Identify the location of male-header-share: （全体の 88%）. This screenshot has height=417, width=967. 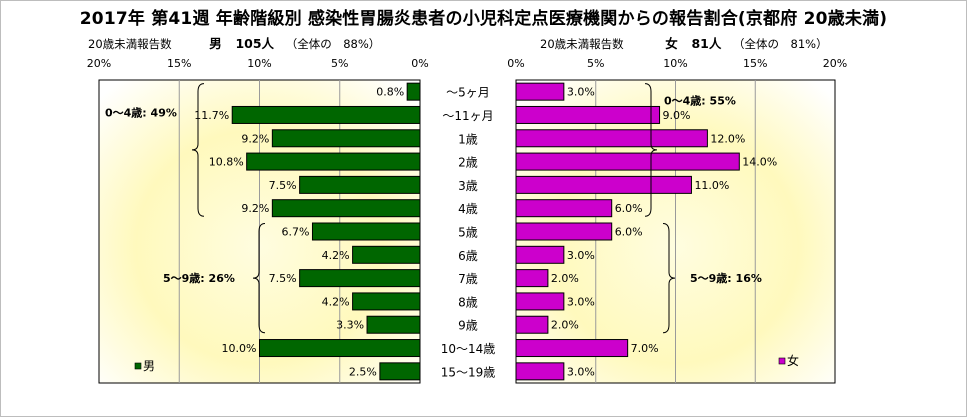
(333, 44).